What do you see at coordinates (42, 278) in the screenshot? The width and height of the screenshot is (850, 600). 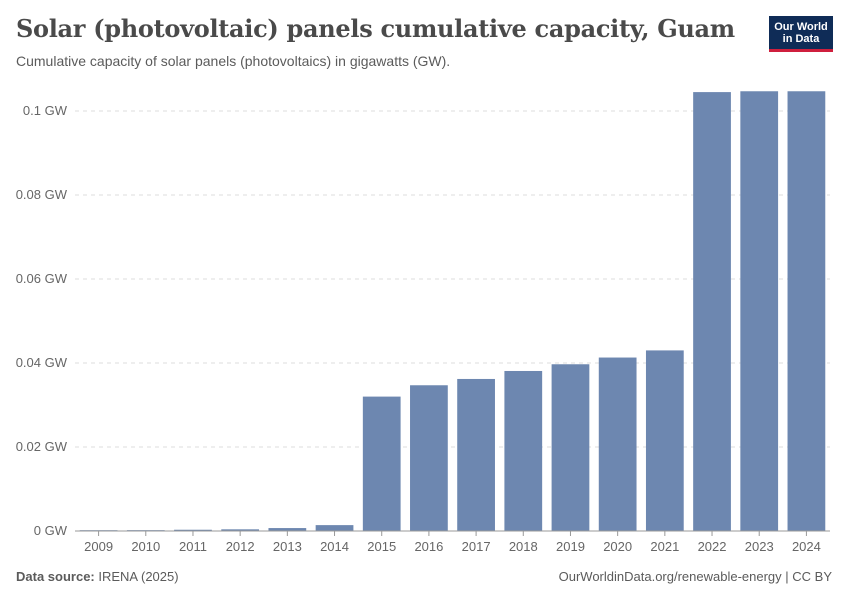 I see `y-tick-label: 0.06 GW` at bounding box center [42, 278].